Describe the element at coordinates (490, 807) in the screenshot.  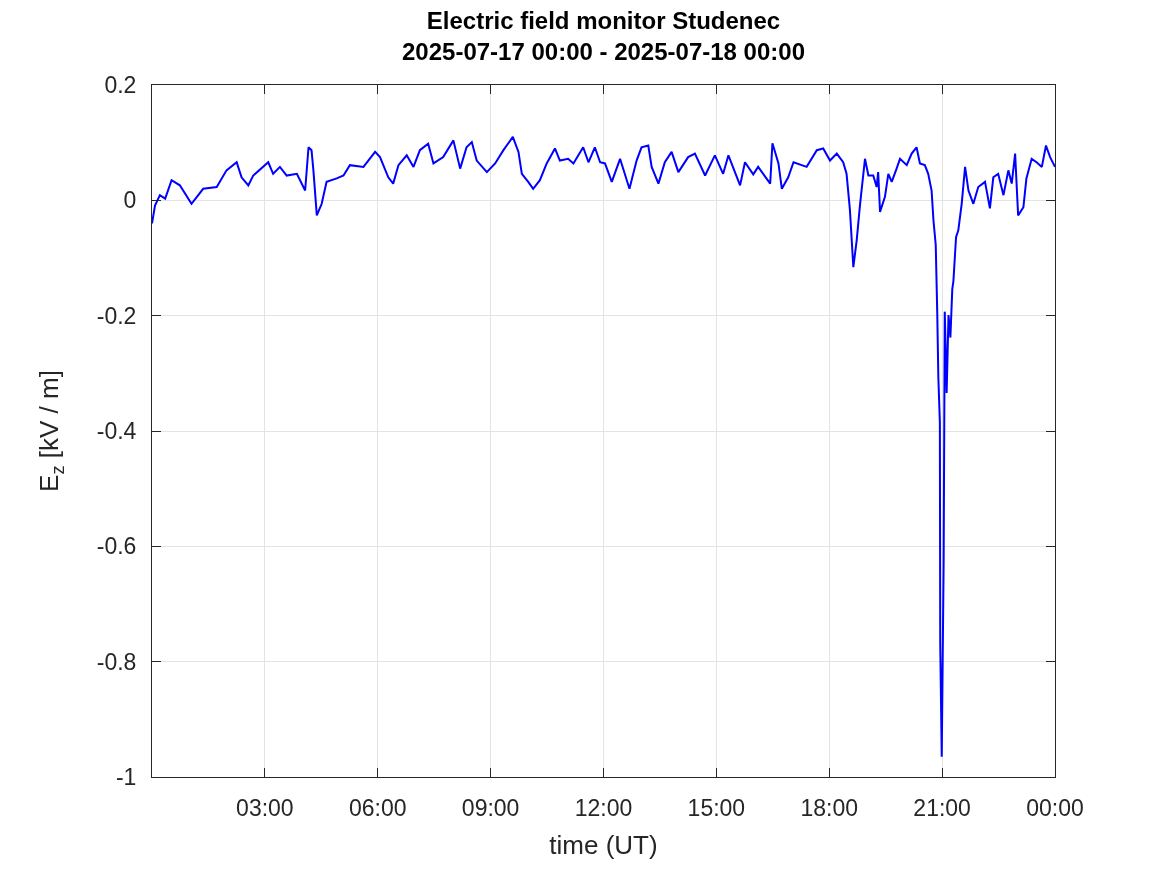
I see `x-tick-label: 09:00` at that location.